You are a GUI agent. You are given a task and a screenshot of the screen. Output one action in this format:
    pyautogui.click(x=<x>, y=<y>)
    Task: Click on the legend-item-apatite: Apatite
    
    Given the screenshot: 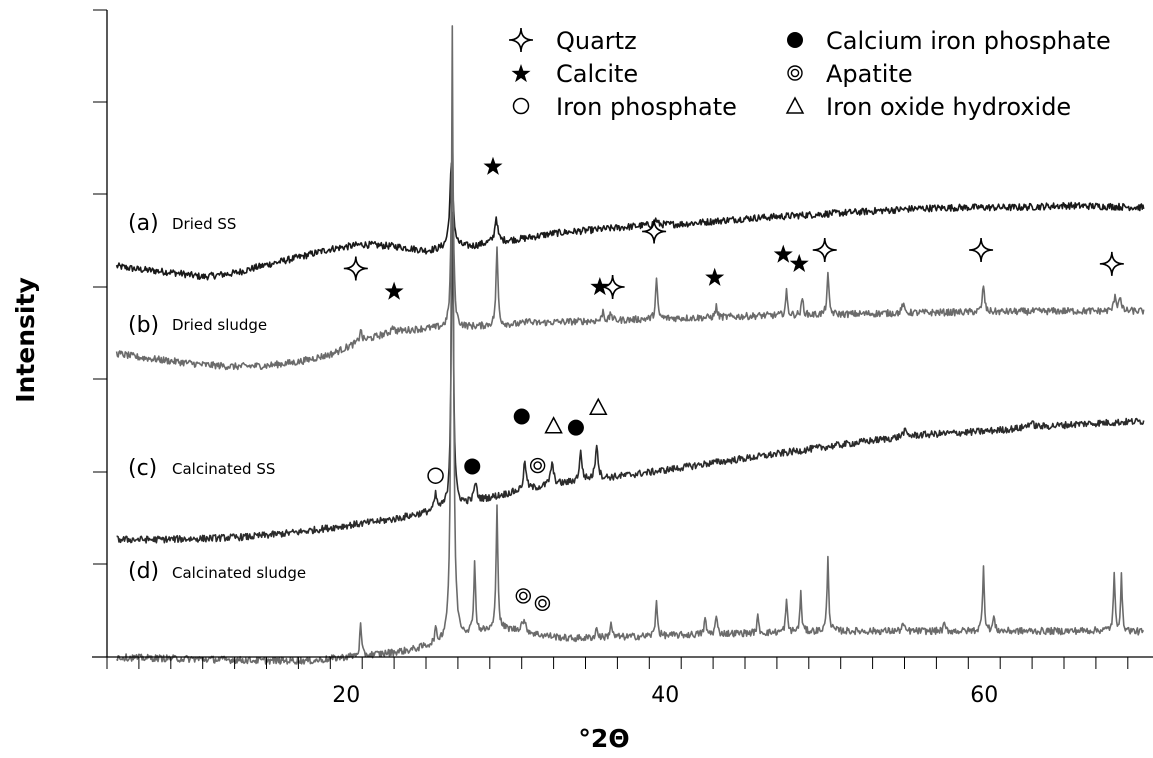 What is the action you would take?
    pyautogui.click(x=850, y=74)
    